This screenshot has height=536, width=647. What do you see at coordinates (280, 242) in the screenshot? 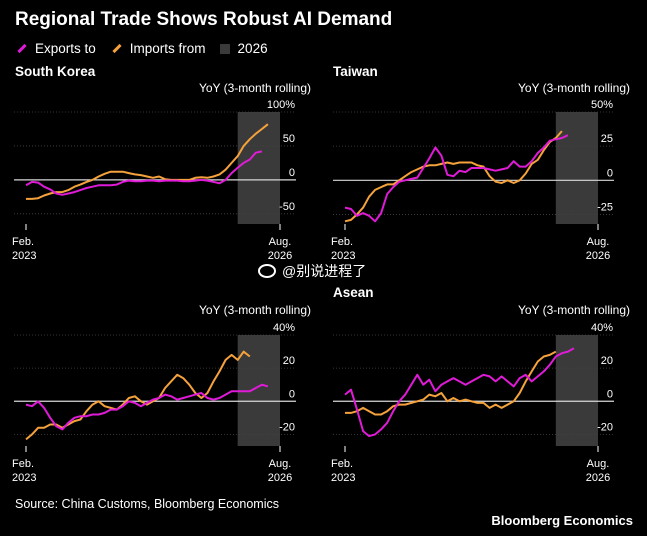
I see `xtick-month-south-korea-1: Aug.` at bounding box center [280, 242].